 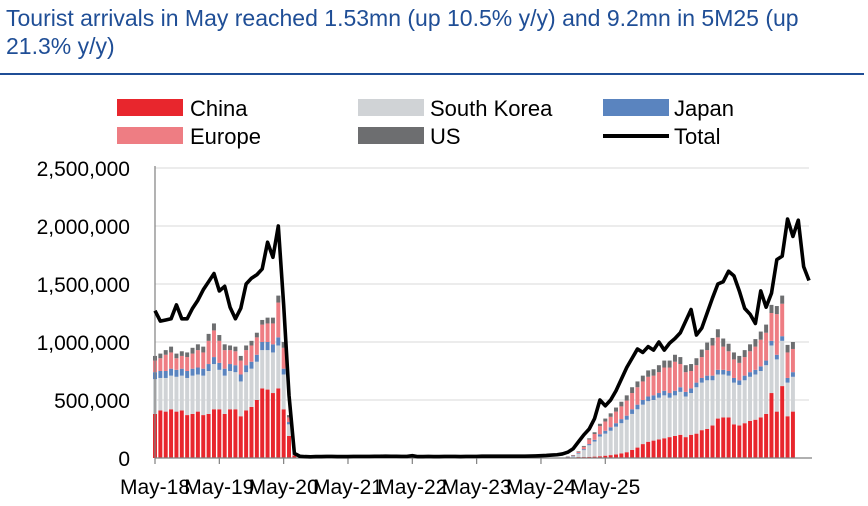 What do you see at coordinates (150, 107) in the screenshot?
I see `legend-swatch-china` at bounding box center [150, 107].